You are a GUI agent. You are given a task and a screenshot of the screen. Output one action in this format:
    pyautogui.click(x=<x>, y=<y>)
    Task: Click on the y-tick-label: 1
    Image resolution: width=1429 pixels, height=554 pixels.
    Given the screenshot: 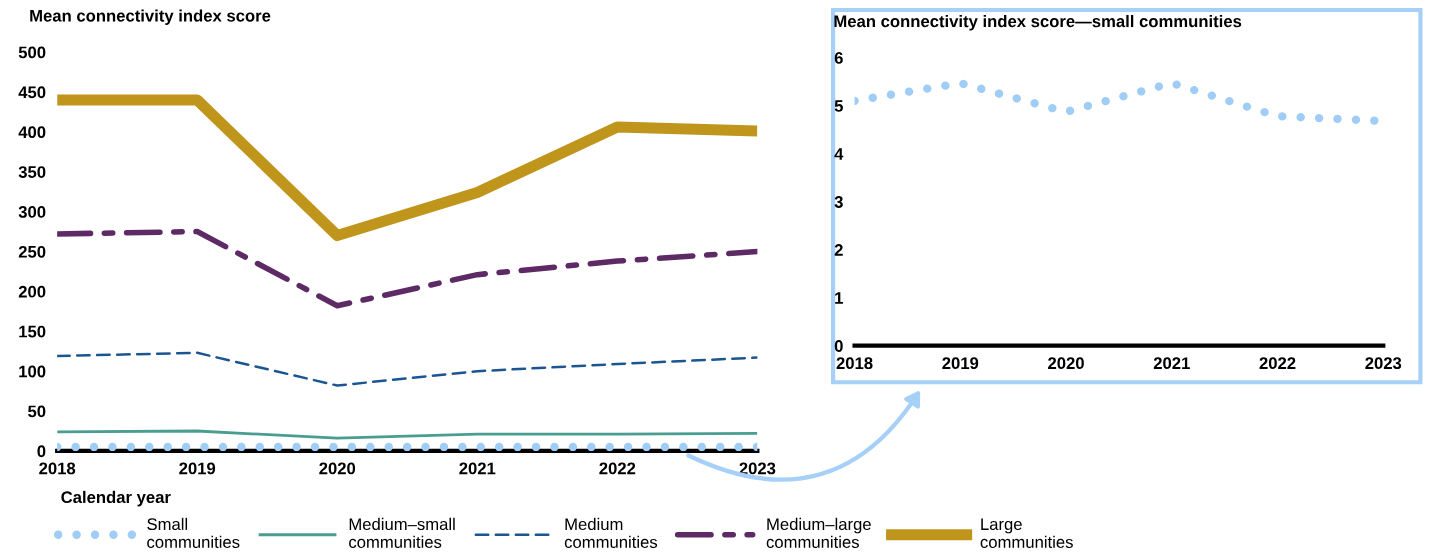 What is the action you would take?
    pyautogui.click(x=839, y=298)
    